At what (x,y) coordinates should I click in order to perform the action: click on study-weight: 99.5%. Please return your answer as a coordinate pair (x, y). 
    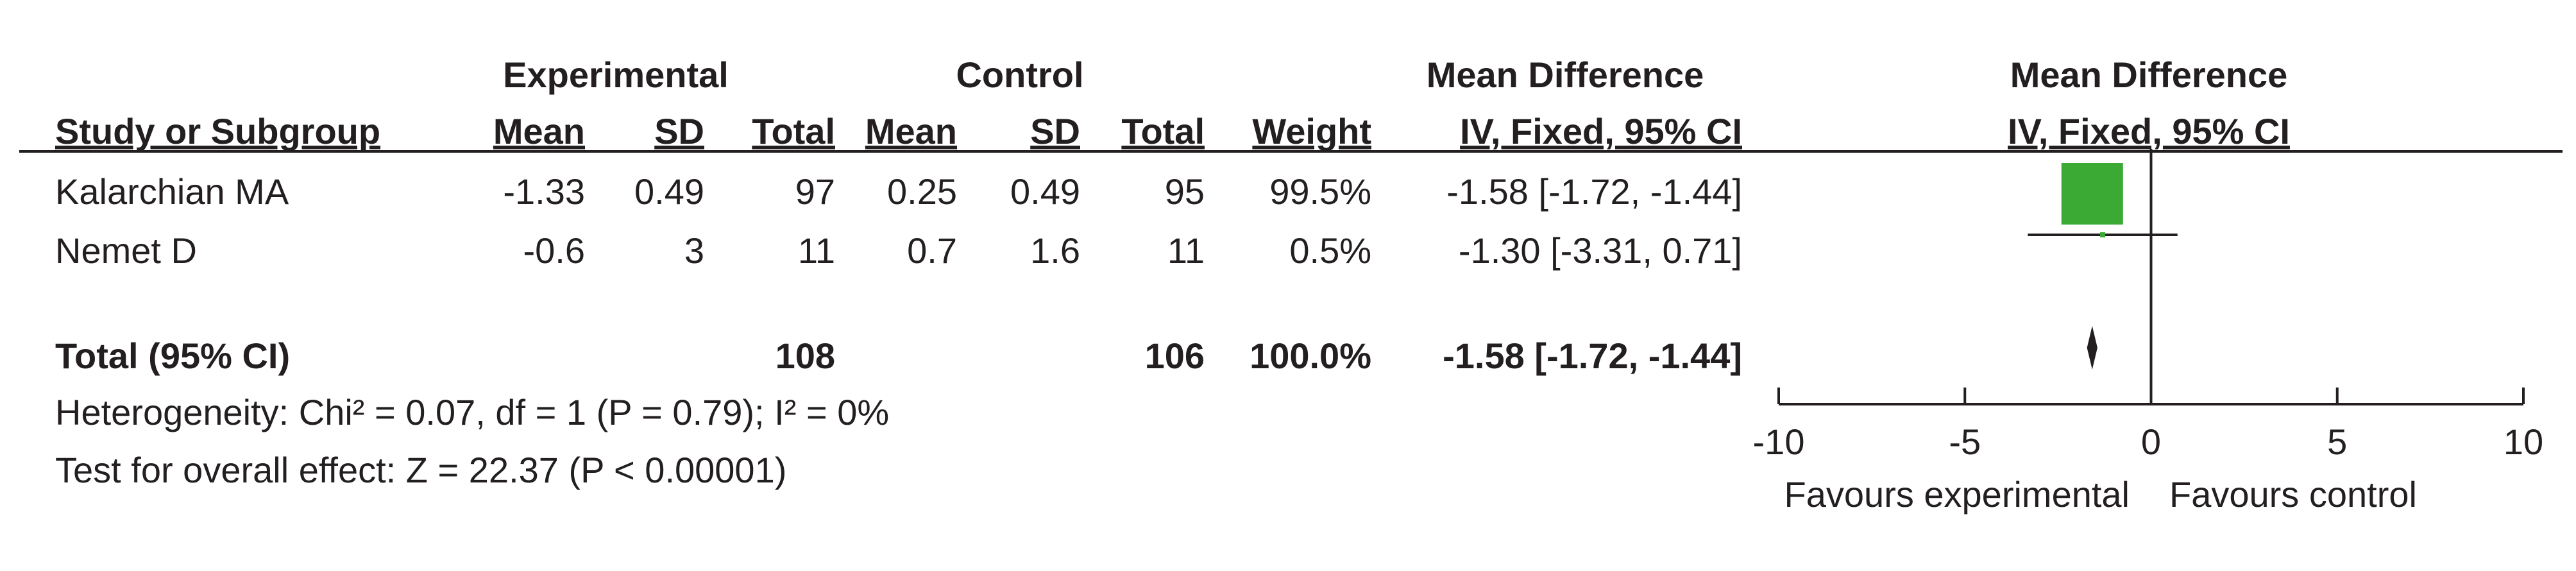
    Looking at the image, I should click on (1320, 191).